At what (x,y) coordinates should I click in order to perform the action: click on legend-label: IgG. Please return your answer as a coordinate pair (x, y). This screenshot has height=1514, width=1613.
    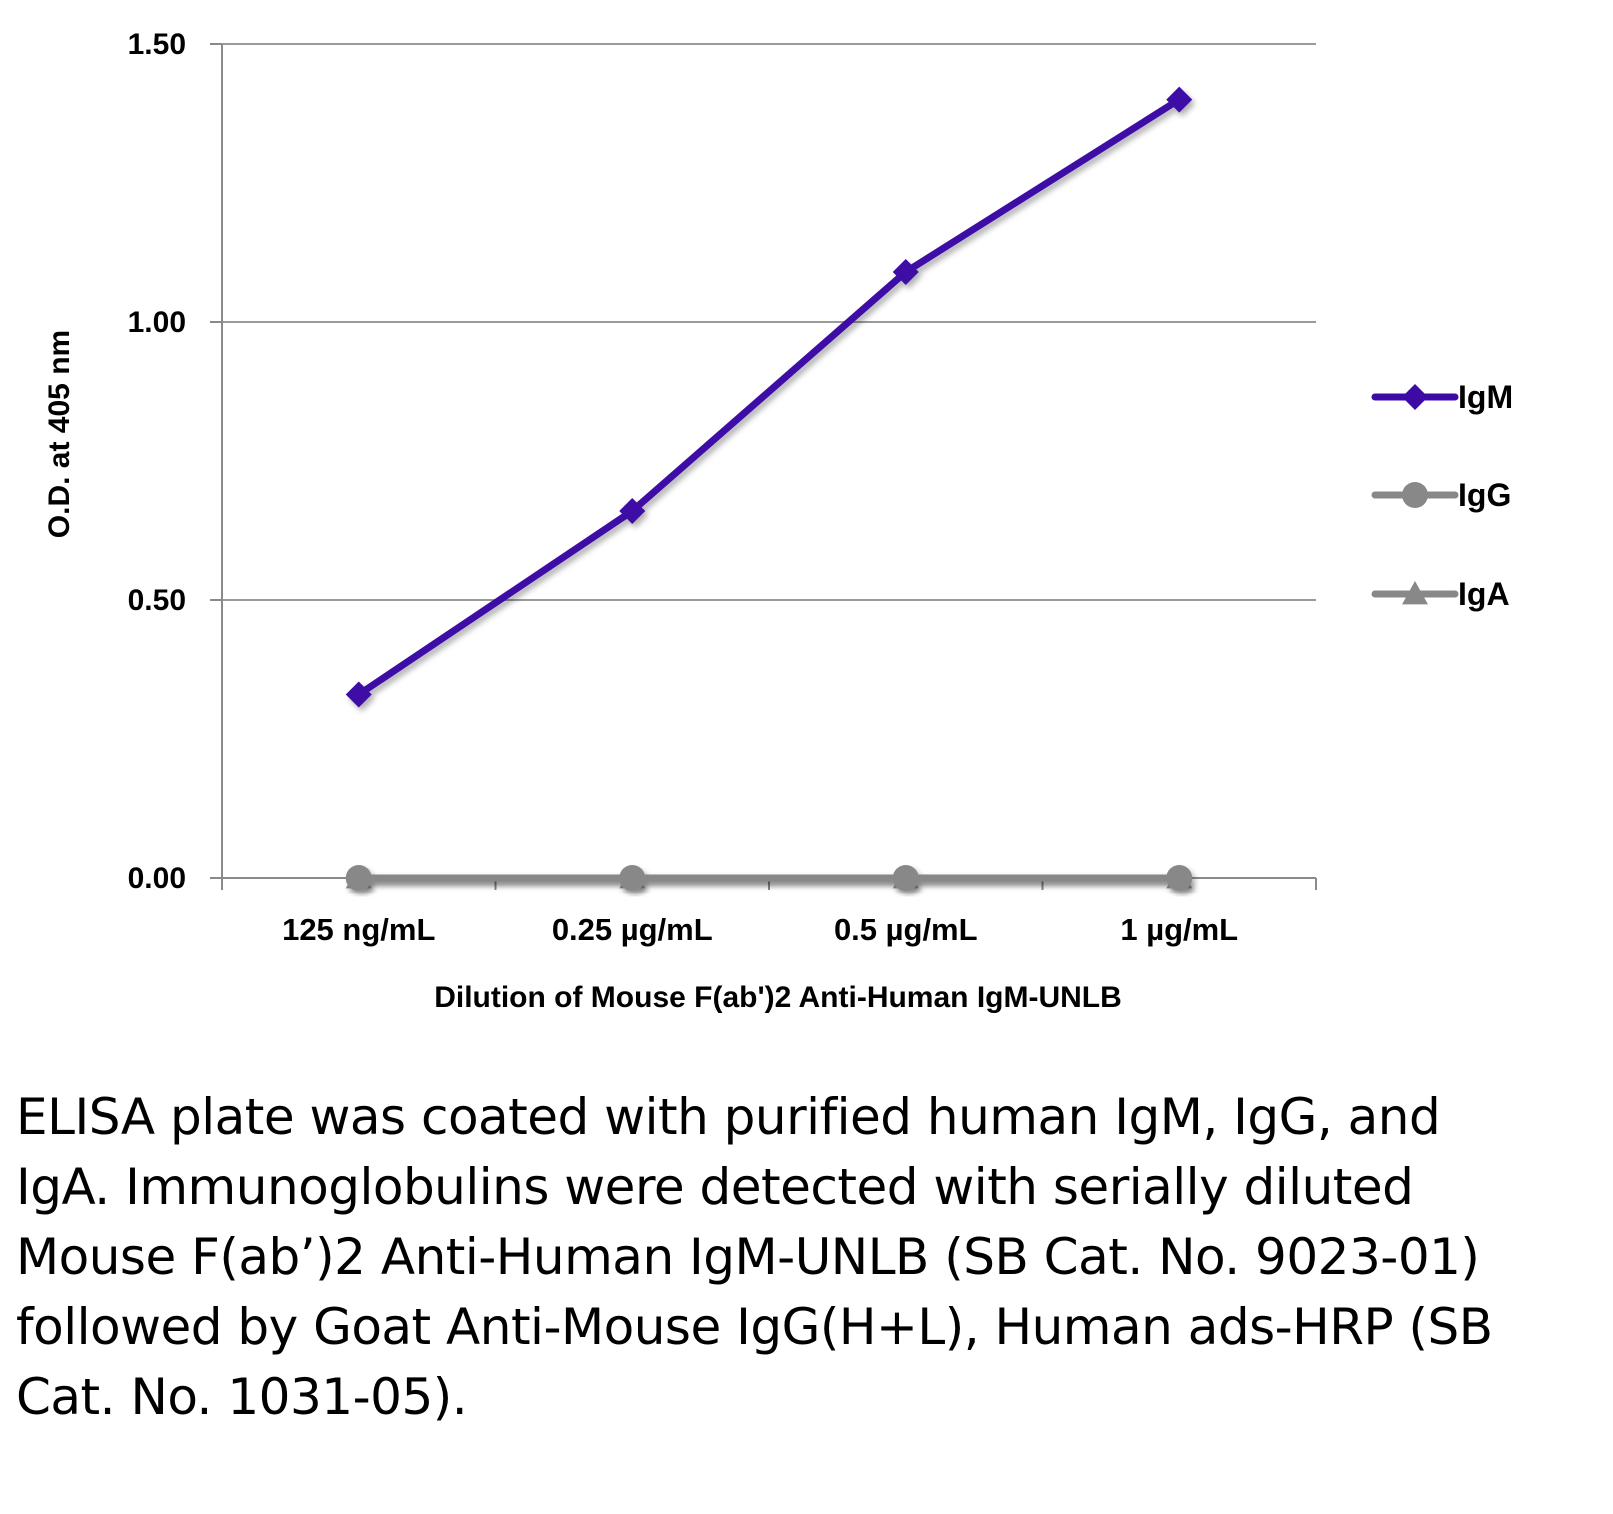
    Looking at the image, I should click on (1484, 495).